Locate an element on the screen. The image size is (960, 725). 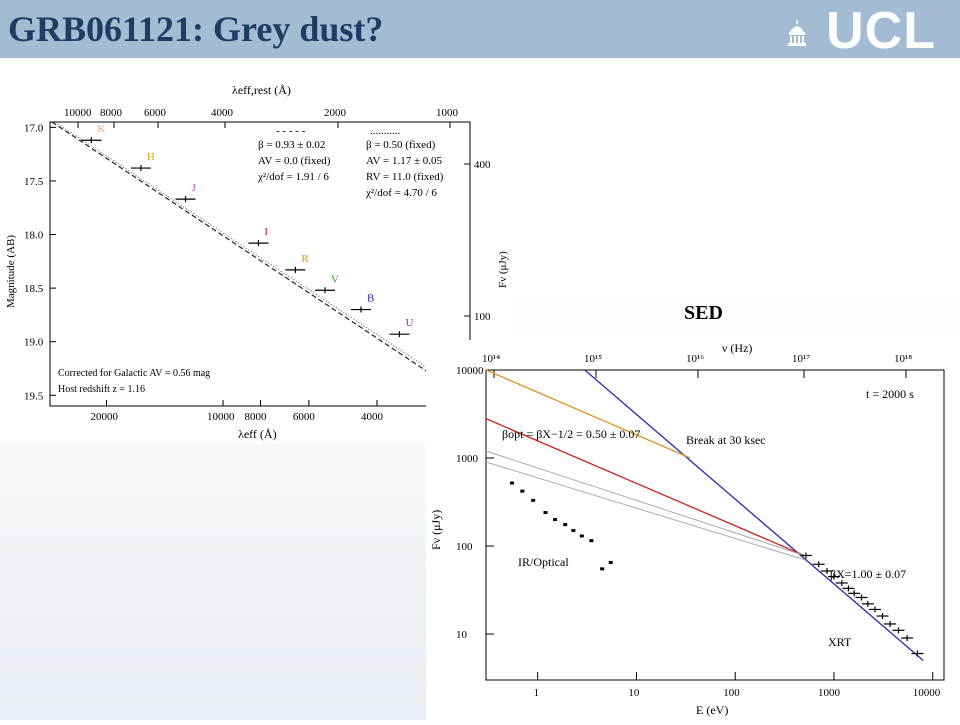
fit-b-param-3: χ²/dof = 4.70 / 6 is located at coordinates (401, 193).